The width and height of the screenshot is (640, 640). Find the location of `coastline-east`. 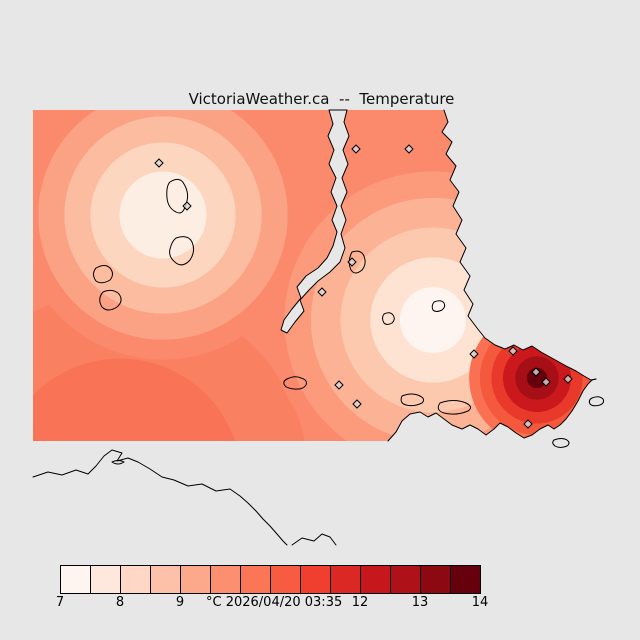

coastline-east is located at coordinates (519, 245).